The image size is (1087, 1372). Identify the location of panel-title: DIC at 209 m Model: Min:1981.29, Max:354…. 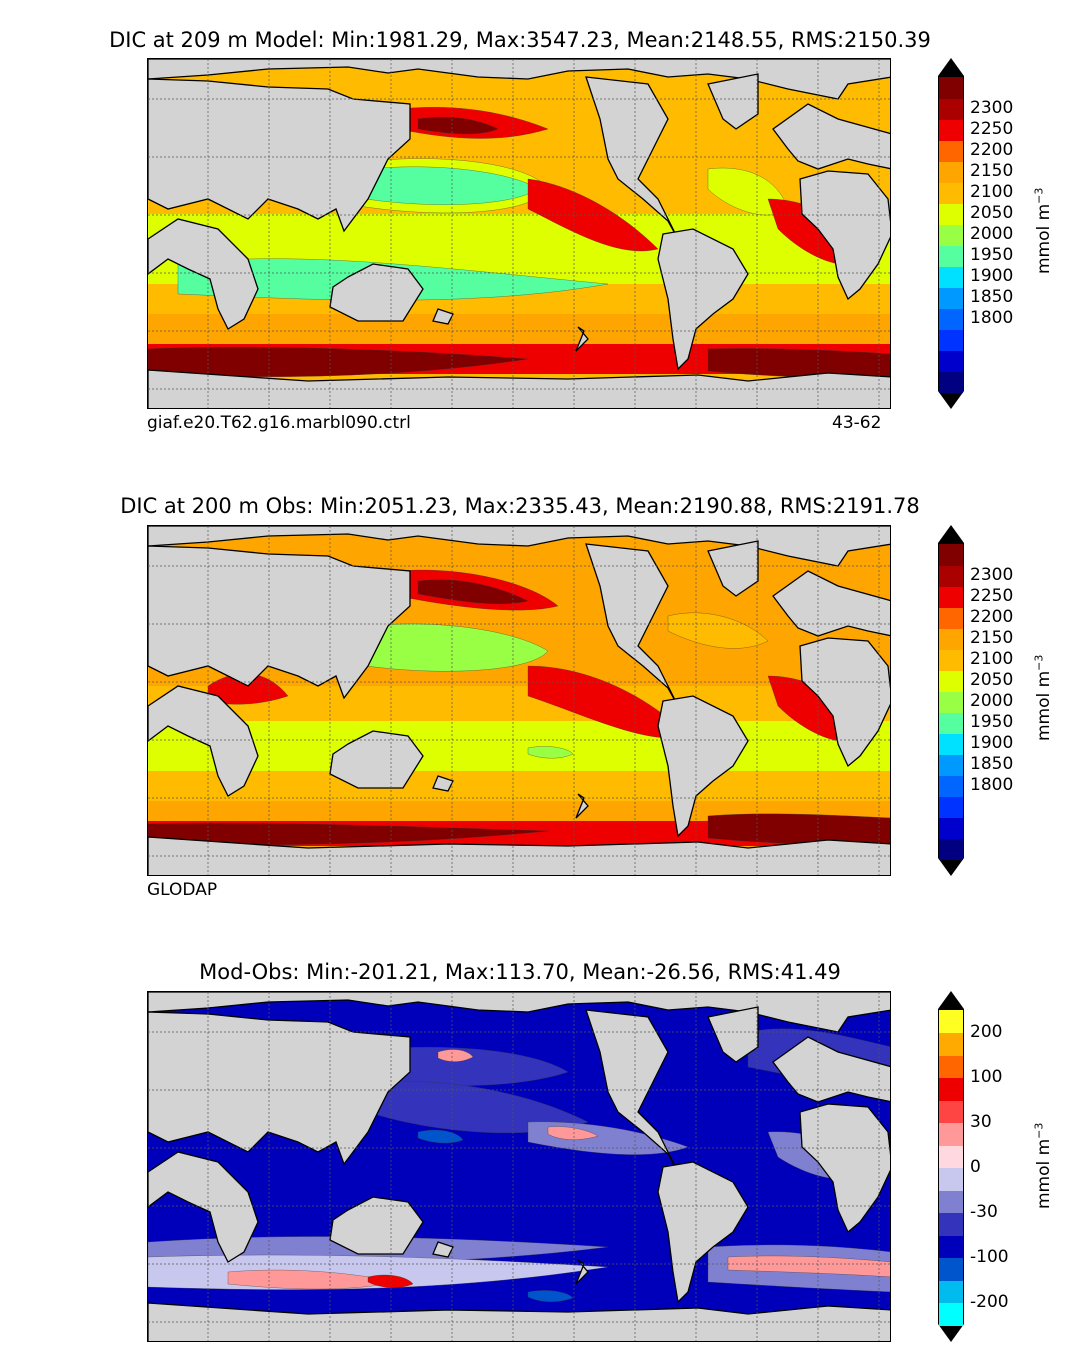
(520, 40).